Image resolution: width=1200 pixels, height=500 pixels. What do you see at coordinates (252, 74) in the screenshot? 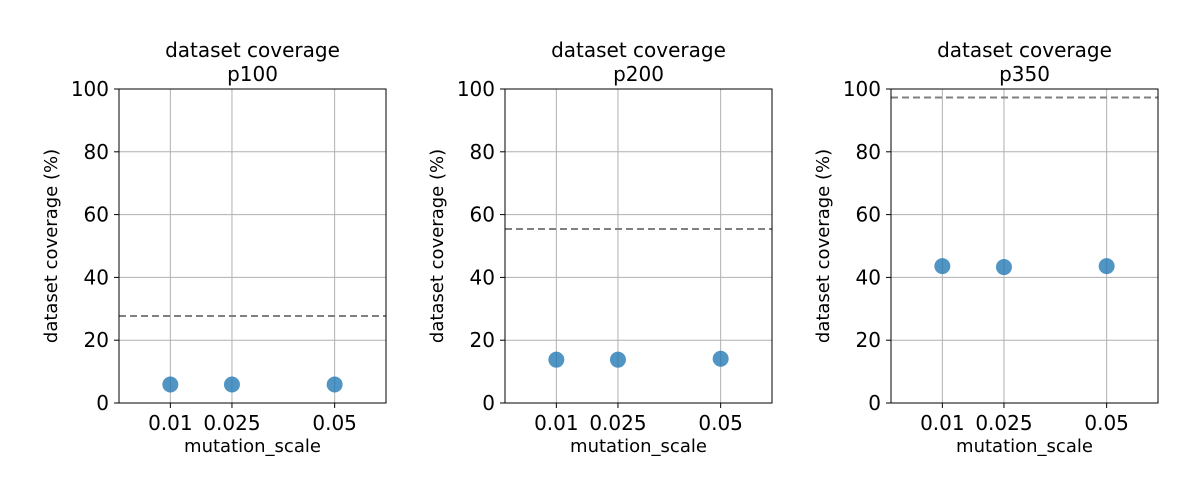
I see `chart-title-line: p100` at bounding box center [252, 74].